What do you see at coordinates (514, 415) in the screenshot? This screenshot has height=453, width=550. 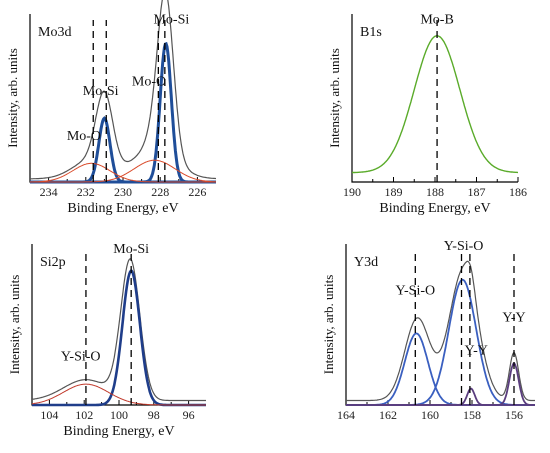 I see `x-tick-label: 156` at bounding box center [514, 415].